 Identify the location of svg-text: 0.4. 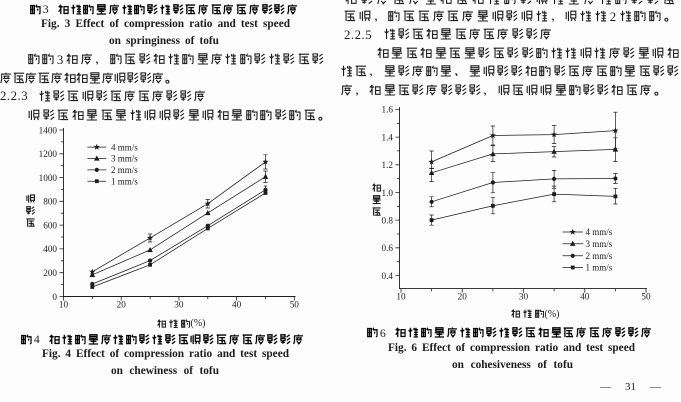
(388, 276).